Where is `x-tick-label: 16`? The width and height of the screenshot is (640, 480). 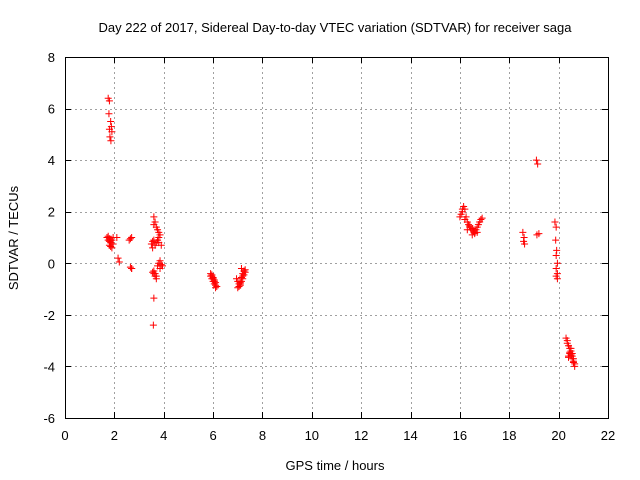 x-tick-label: 16 is located at coordinates (460, 435).